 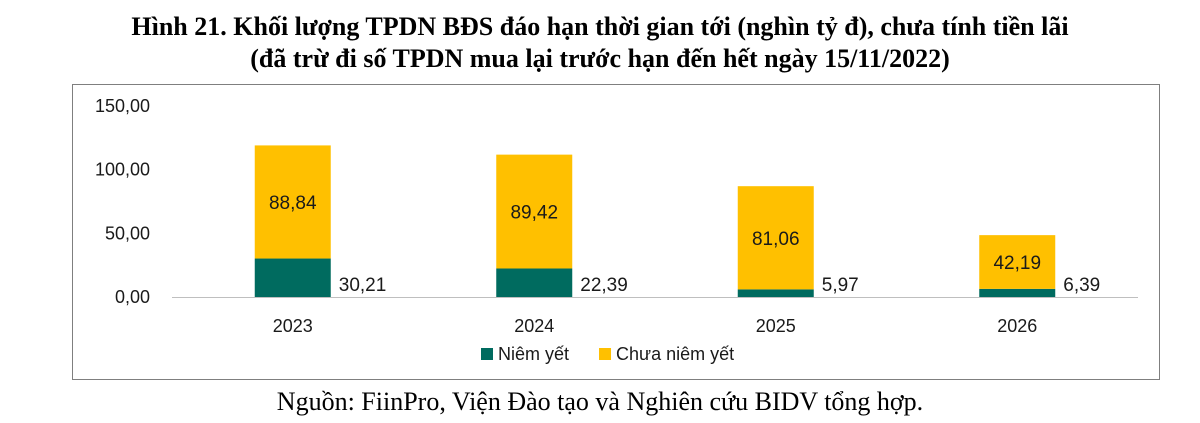 I want to click on data-label-unlisted: 89,42, so click(x=534, y=213).